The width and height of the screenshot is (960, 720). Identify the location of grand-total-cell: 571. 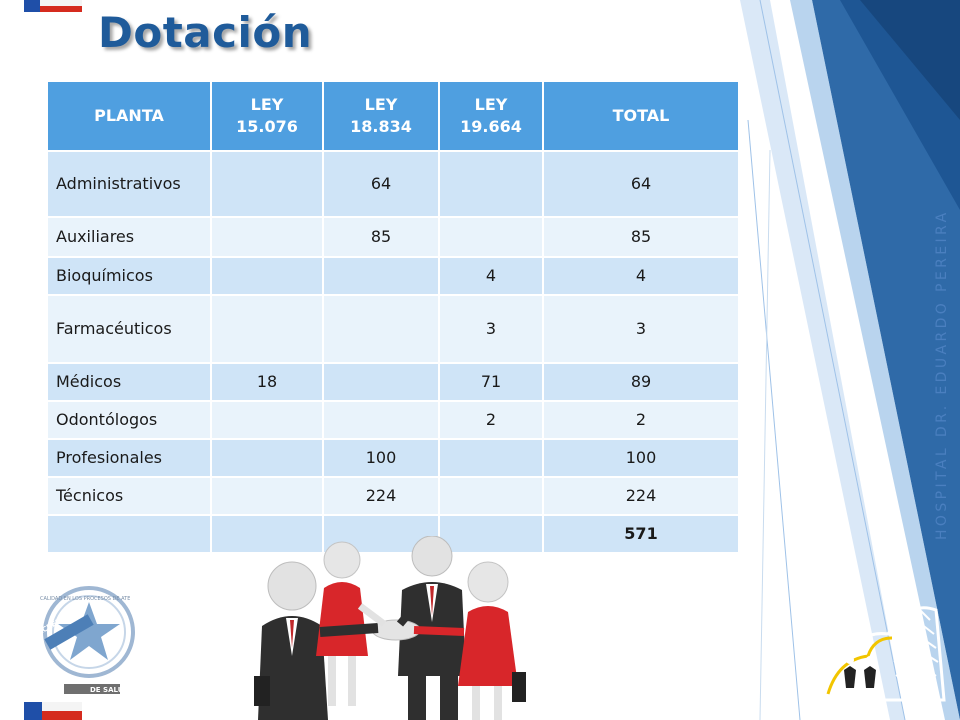
(641, 534).